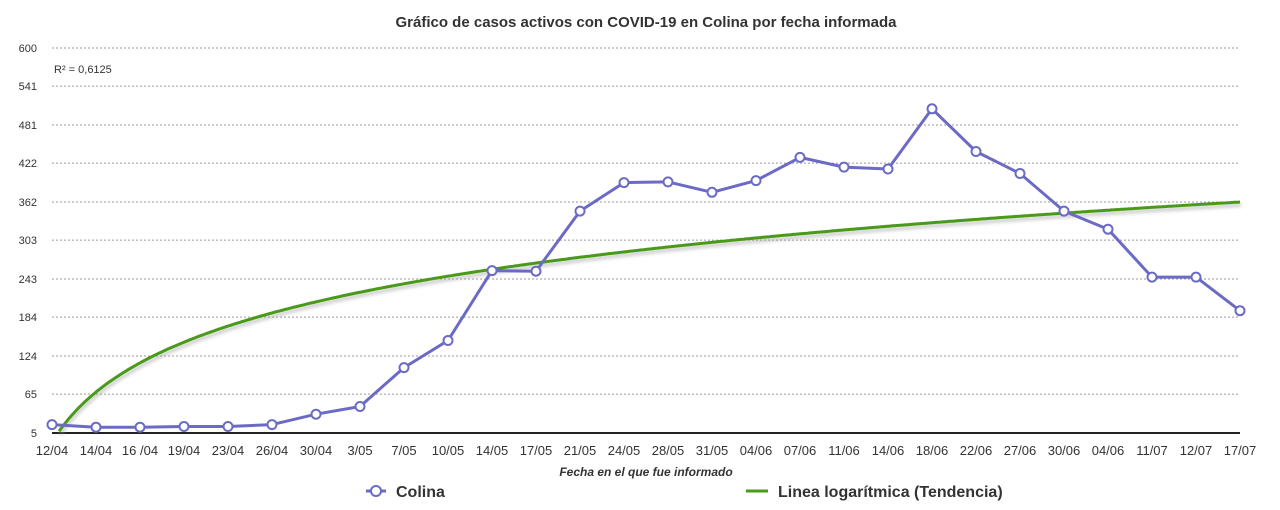  I want to click on x-tick-label: 11/07, so click(1152, 450).